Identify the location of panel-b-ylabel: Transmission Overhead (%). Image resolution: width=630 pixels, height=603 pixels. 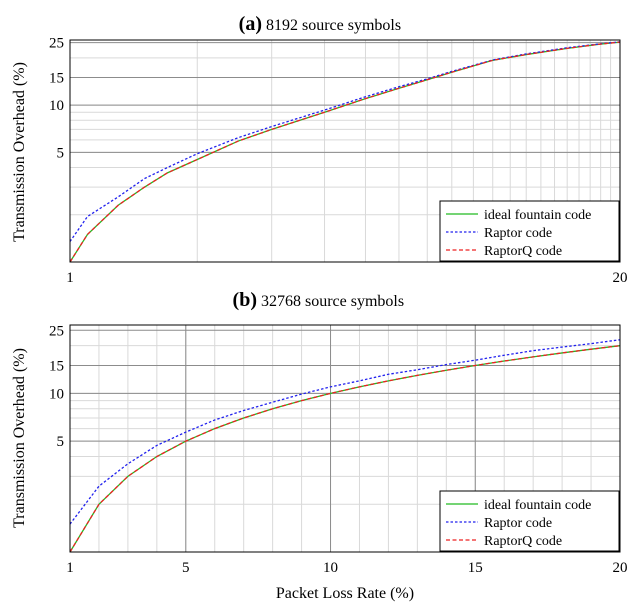
(19, 438).